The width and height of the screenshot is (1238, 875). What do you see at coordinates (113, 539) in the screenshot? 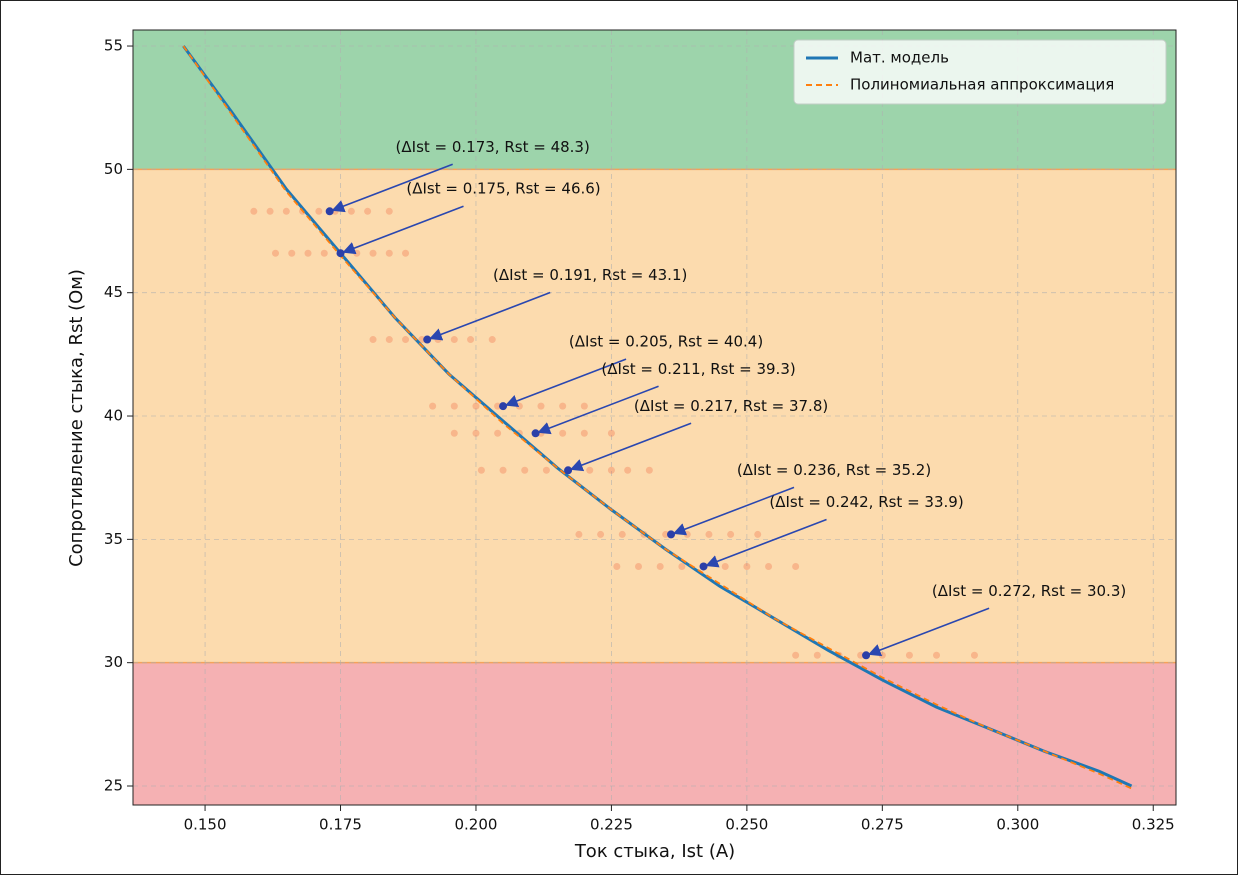
I see `y-tick-label: 35` at bounding box center [113, 539].